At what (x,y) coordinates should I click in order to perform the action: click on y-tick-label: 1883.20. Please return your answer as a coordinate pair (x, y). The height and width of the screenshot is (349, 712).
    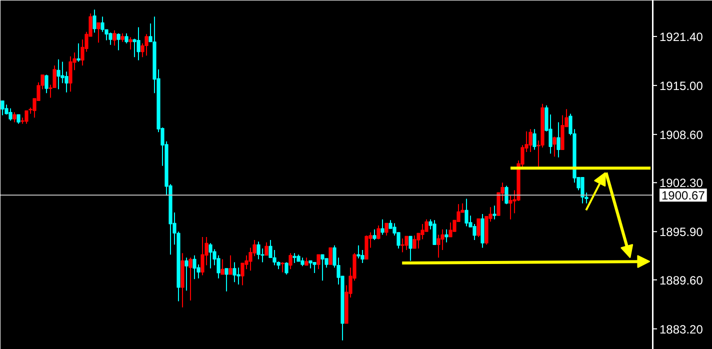
    Looking at the image, I should click on (682, 329).